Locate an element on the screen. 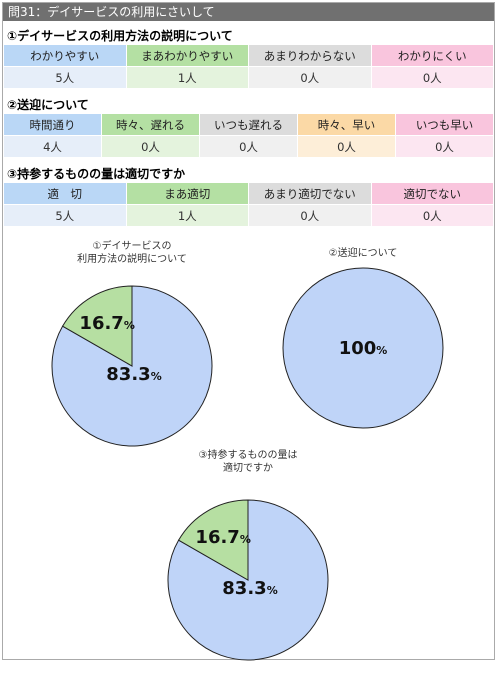 Image resolution: width=497 pixels, height=680 pixels. response-header: あまり適切でない is located at coordinates (310, 193).